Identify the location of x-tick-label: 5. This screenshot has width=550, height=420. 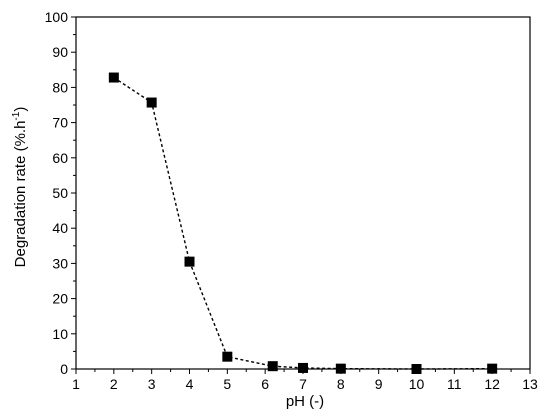
(227, 384).